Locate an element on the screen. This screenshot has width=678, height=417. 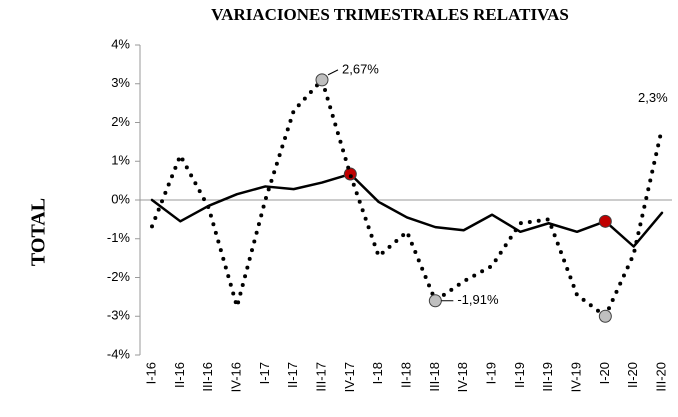
y-tick-label: 2% is located at coordinates (120, 121).